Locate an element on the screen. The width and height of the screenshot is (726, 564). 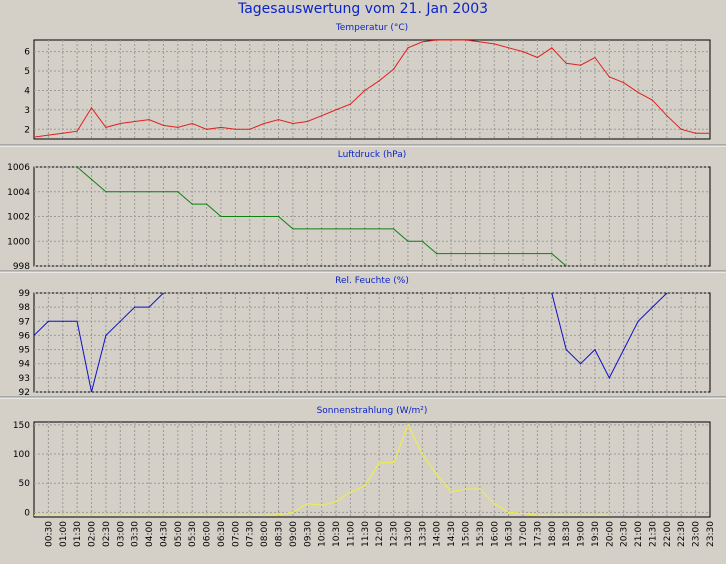
x-tick-label: 07:00 is located at coordinates (236, 534).